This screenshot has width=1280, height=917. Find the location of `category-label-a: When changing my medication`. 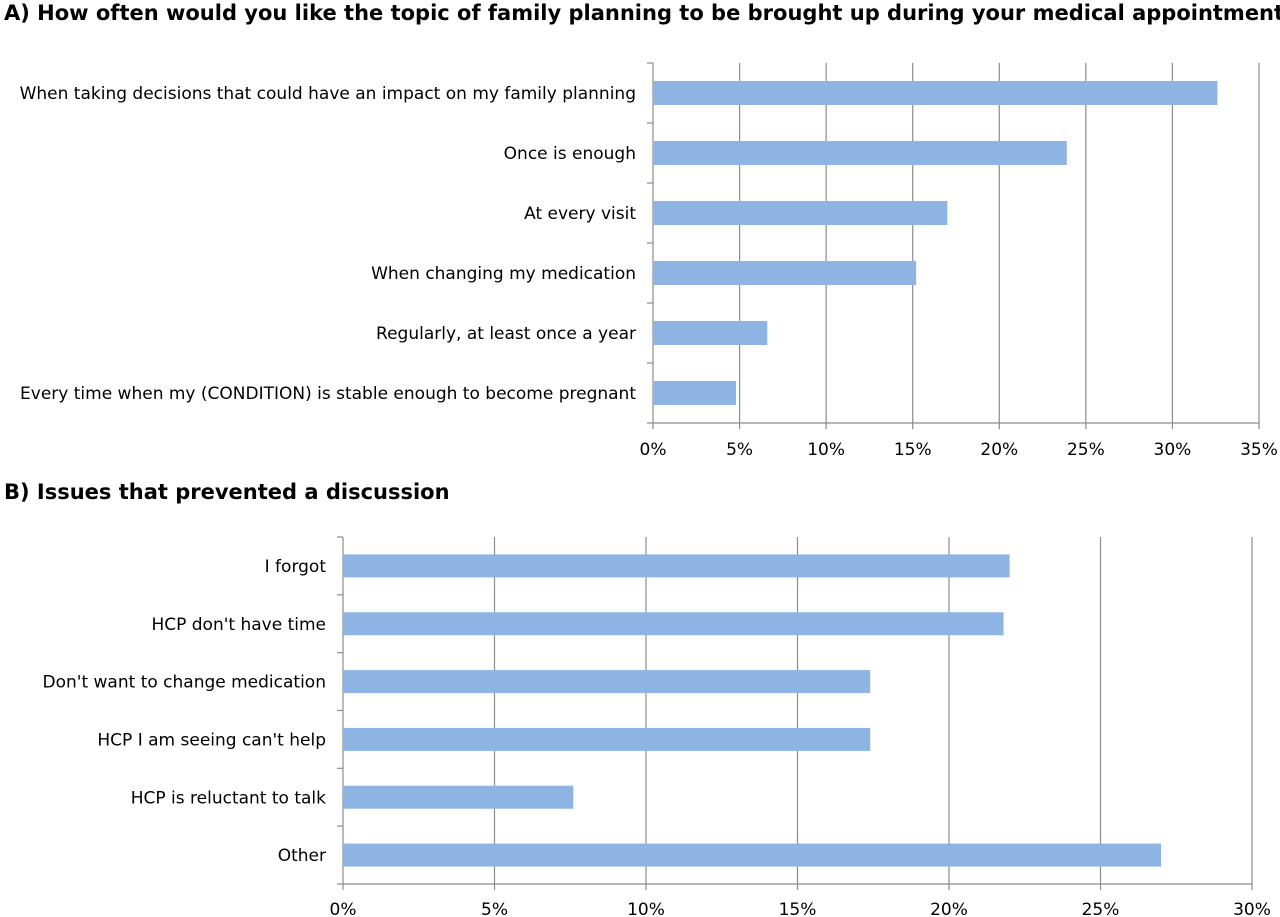

category-label-a: When changing my medication is located at coordinates (503, 274).